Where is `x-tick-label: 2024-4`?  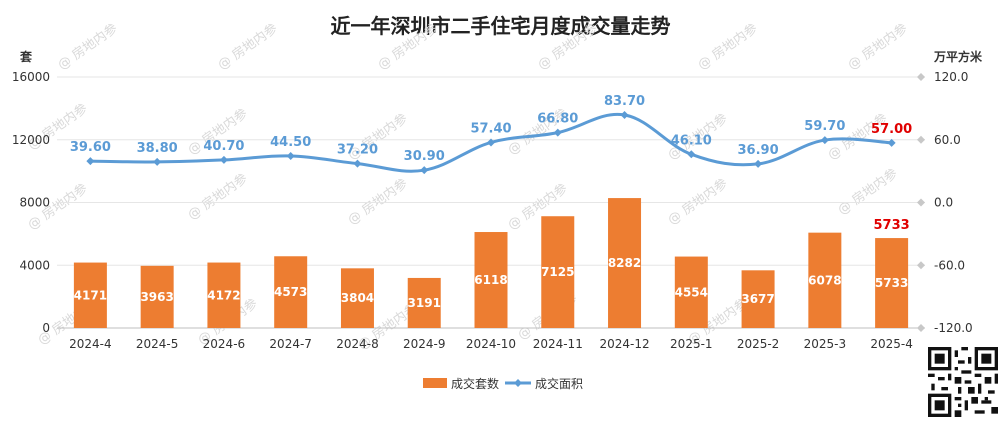 x-tick-label: 2024-4 is located at coordinates (90, 344).